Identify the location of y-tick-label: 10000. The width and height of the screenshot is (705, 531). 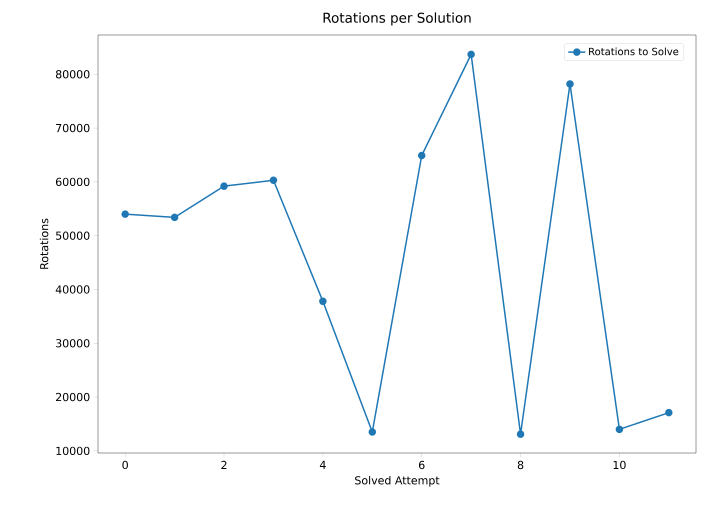
(73, 451).